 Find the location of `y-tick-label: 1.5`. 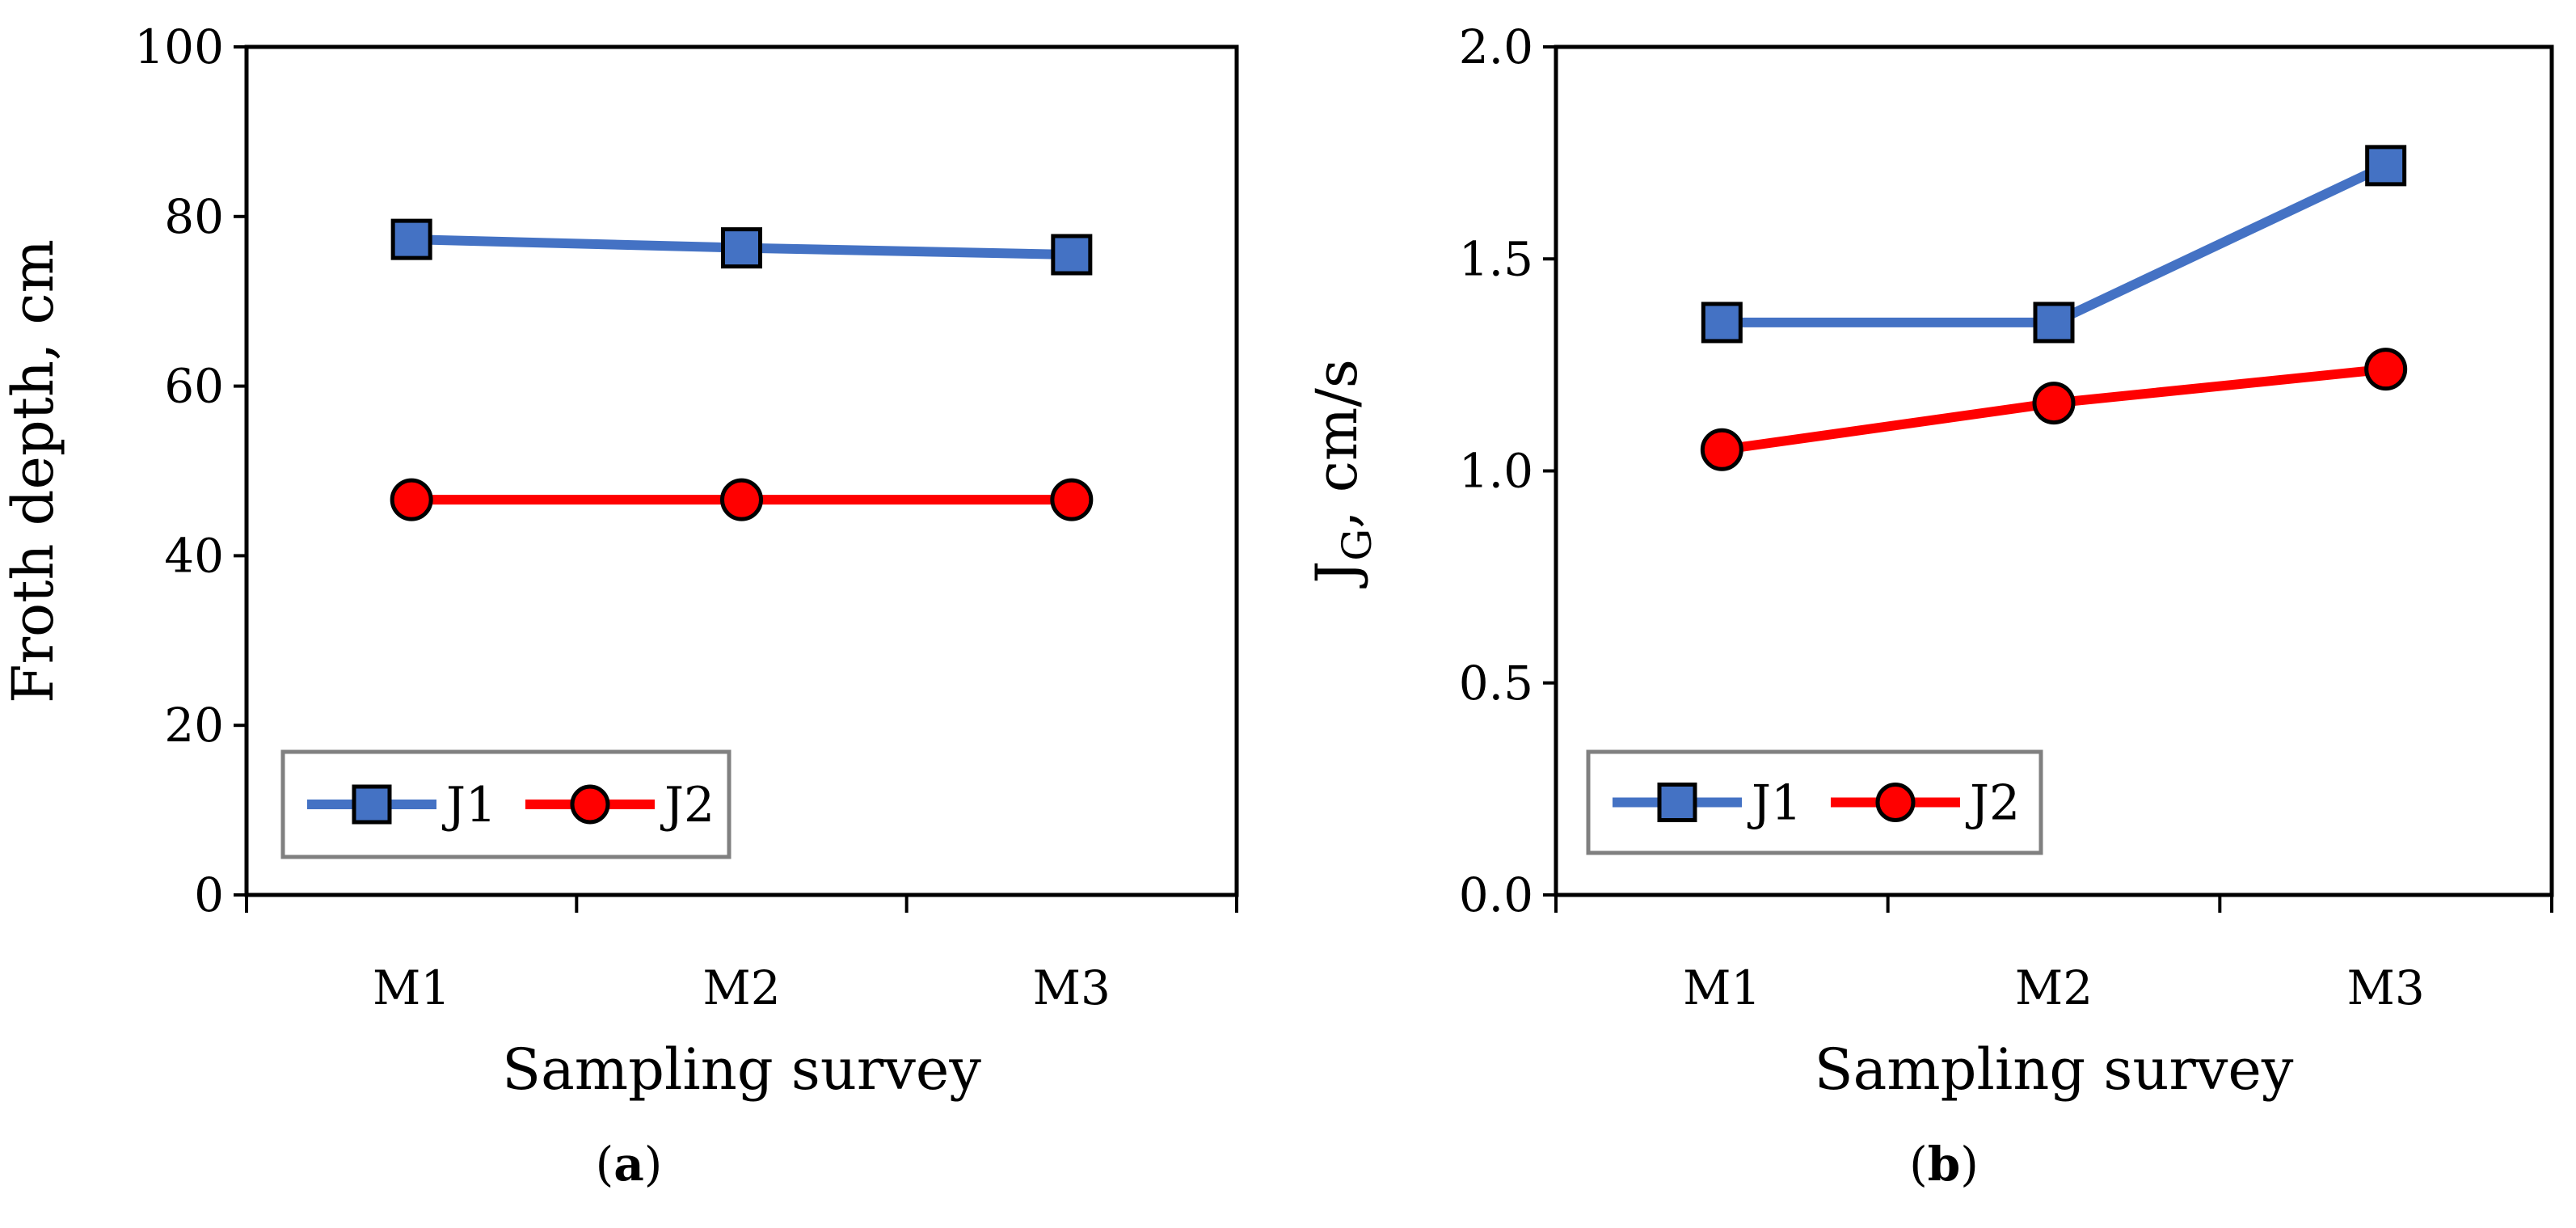

y-tick-label: 1.5 is located at coordinates (1496, 258).